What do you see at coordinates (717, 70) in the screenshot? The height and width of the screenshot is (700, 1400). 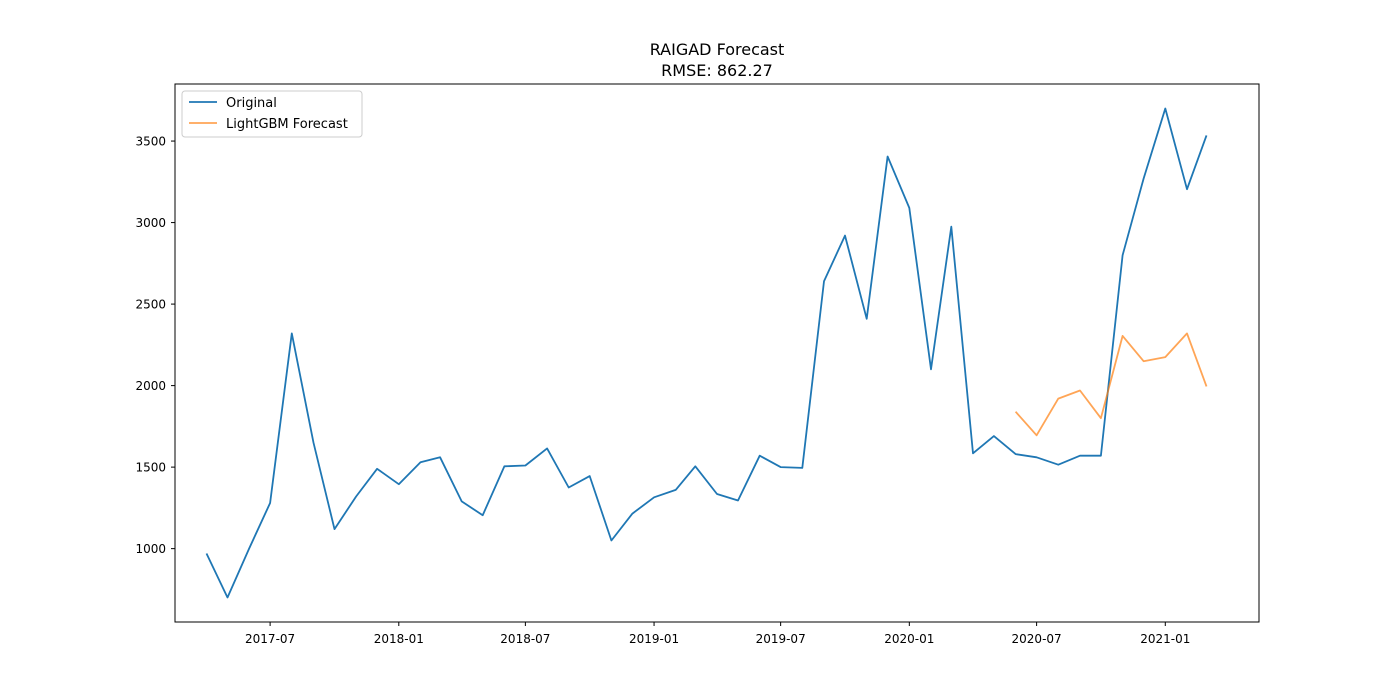 I see `chart-subtitle: RMSE: 862.27` at bounding box center [717, 70].